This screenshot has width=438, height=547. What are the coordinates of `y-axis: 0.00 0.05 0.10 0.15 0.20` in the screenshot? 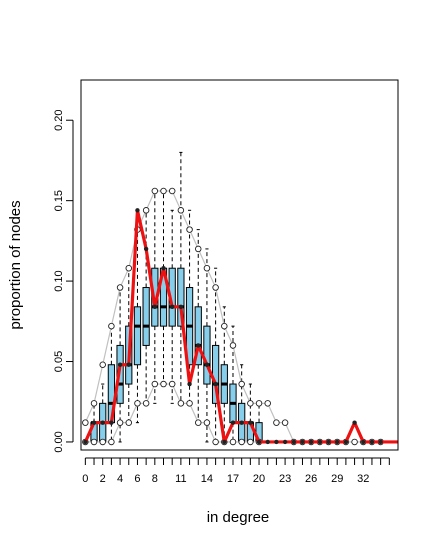 It's located at (63, 281).